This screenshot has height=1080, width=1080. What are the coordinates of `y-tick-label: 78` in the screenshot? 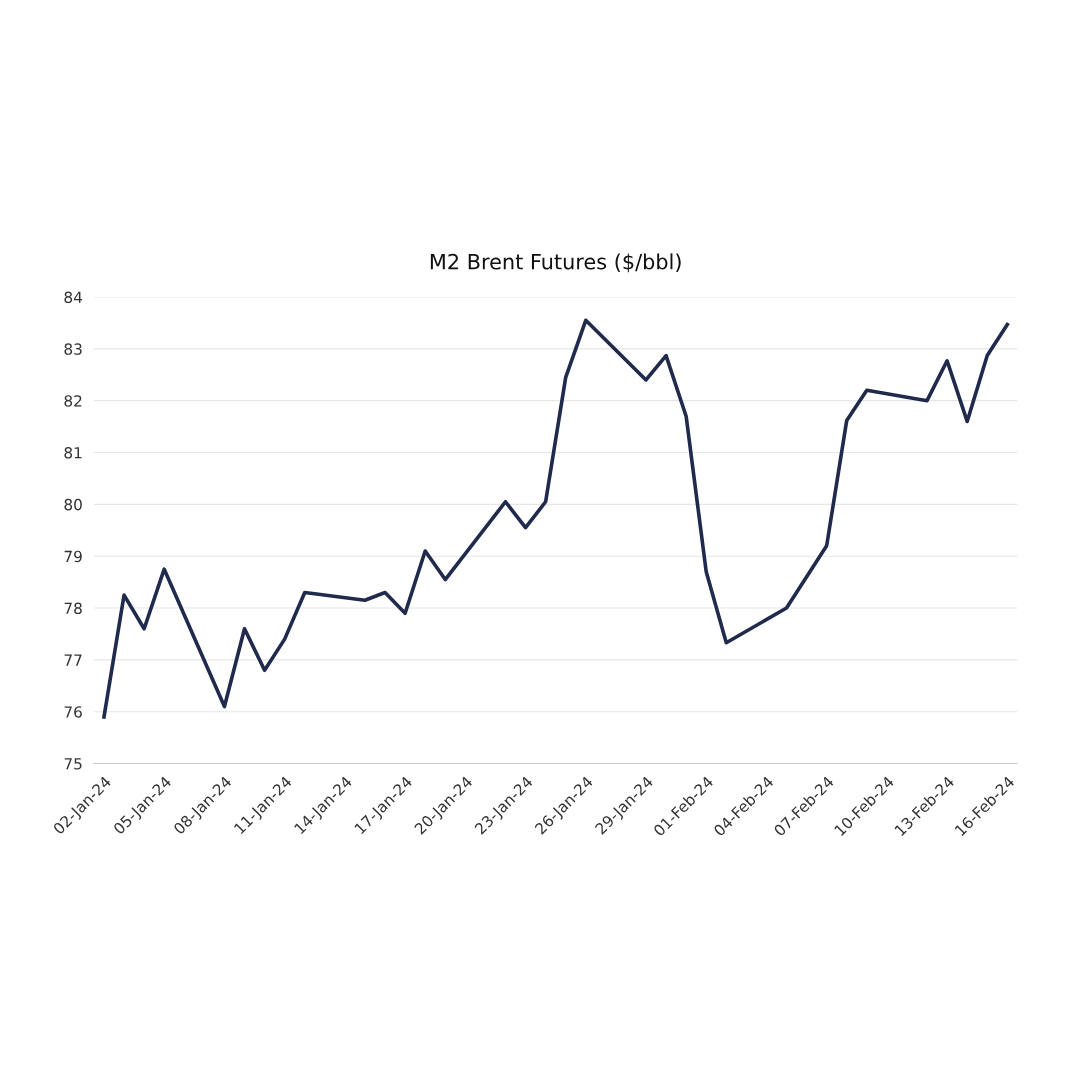 It's located at (73, 608).